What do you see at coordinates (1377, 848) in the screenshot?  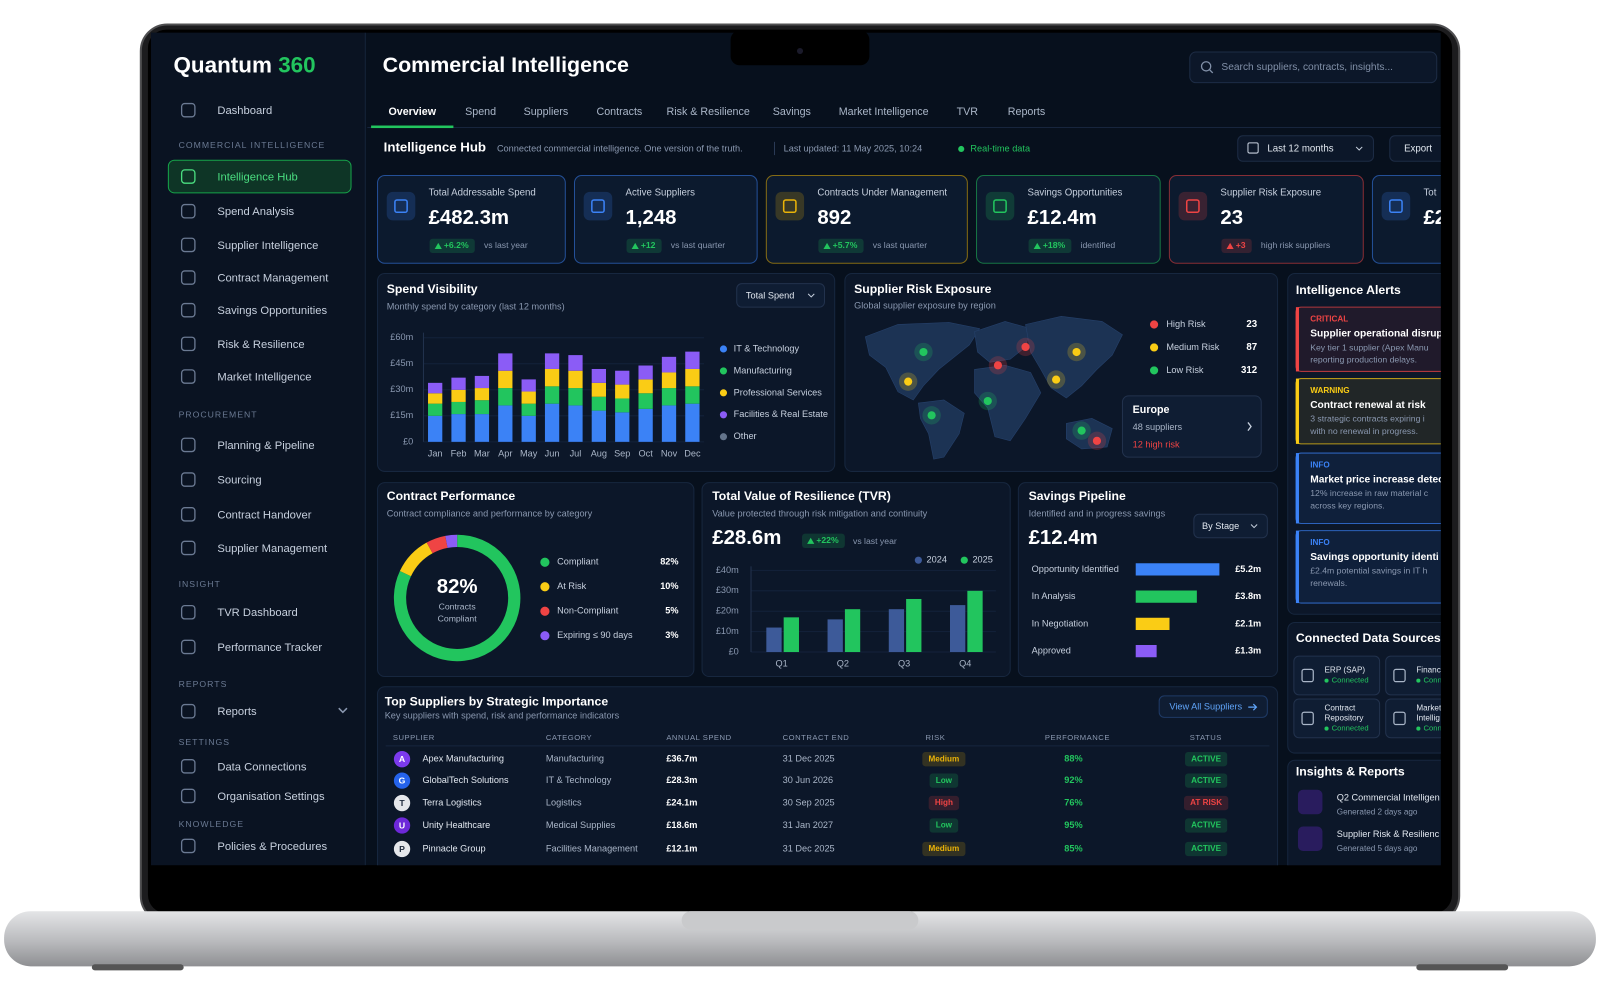 I see `report-meta: Generated 5 days ago` at bounding box center [1377, 848].